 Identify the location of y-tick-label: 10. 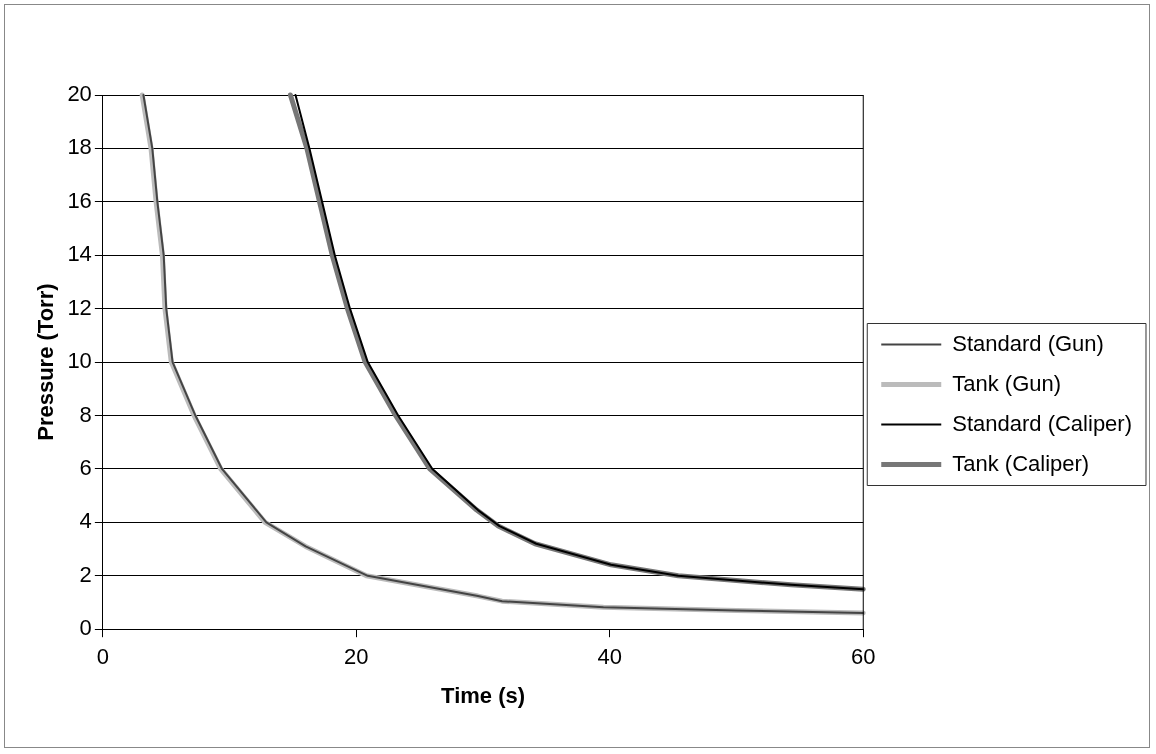
(79, 361).